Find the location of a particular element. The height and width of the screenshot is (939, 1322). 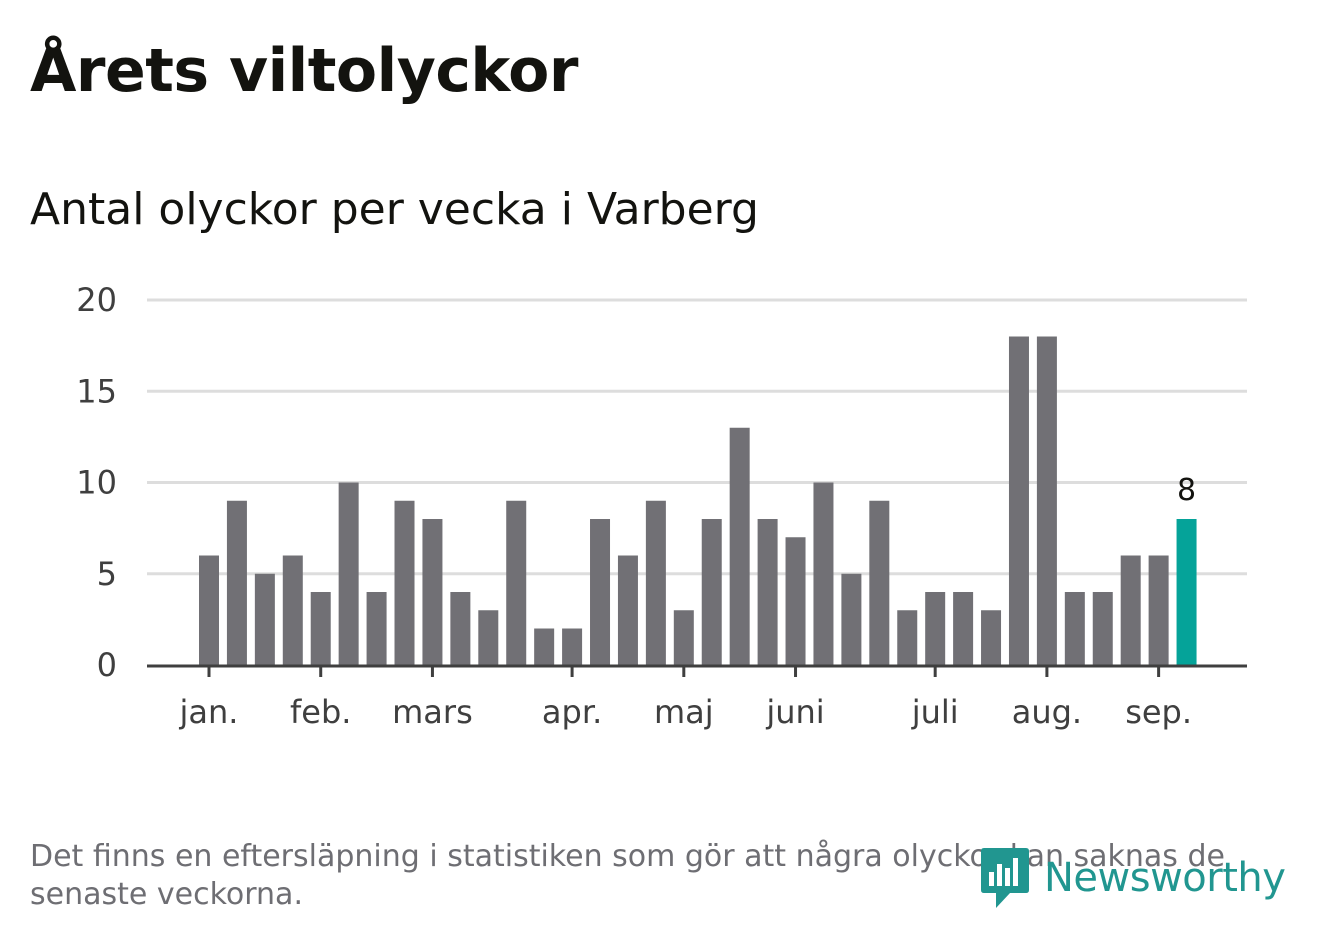

y-axis-ticks: 0 5 10 15 20 is located at coordinates (96, 482).